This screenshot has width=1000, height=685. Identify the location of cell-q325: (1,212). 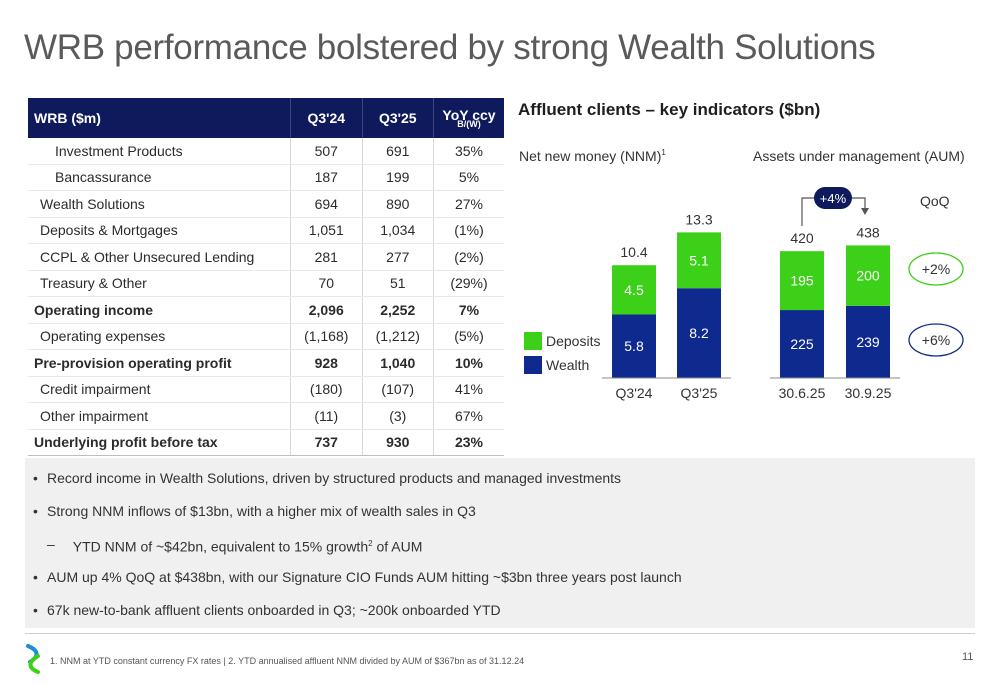
(397, 336).